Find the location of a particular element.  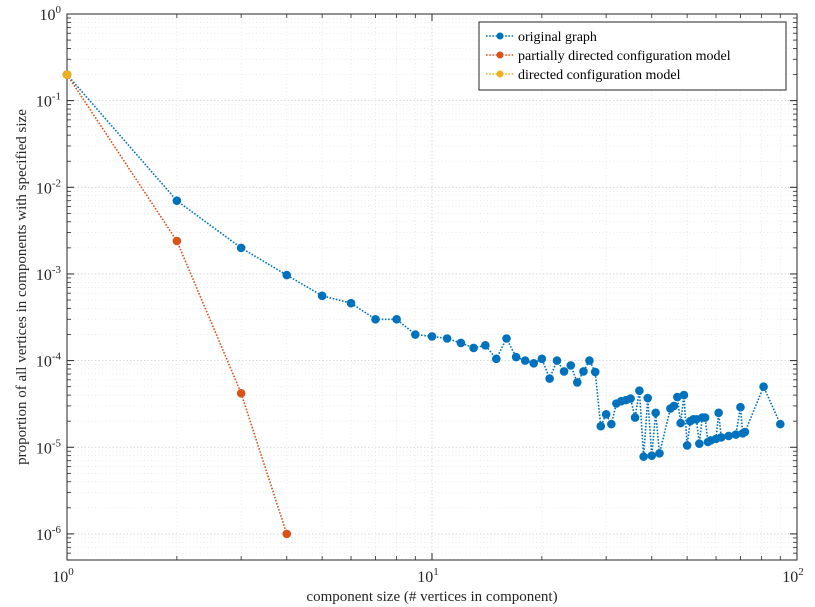

y-tick-label: 10⁻³ is located at coordinates (49, 274).